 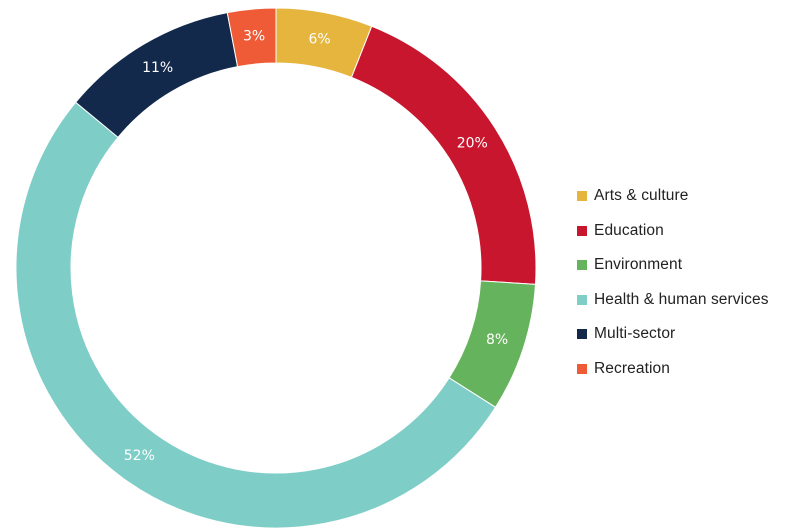 I want to click on slice-value-label-education: 20%, so click(x=472, y=143).